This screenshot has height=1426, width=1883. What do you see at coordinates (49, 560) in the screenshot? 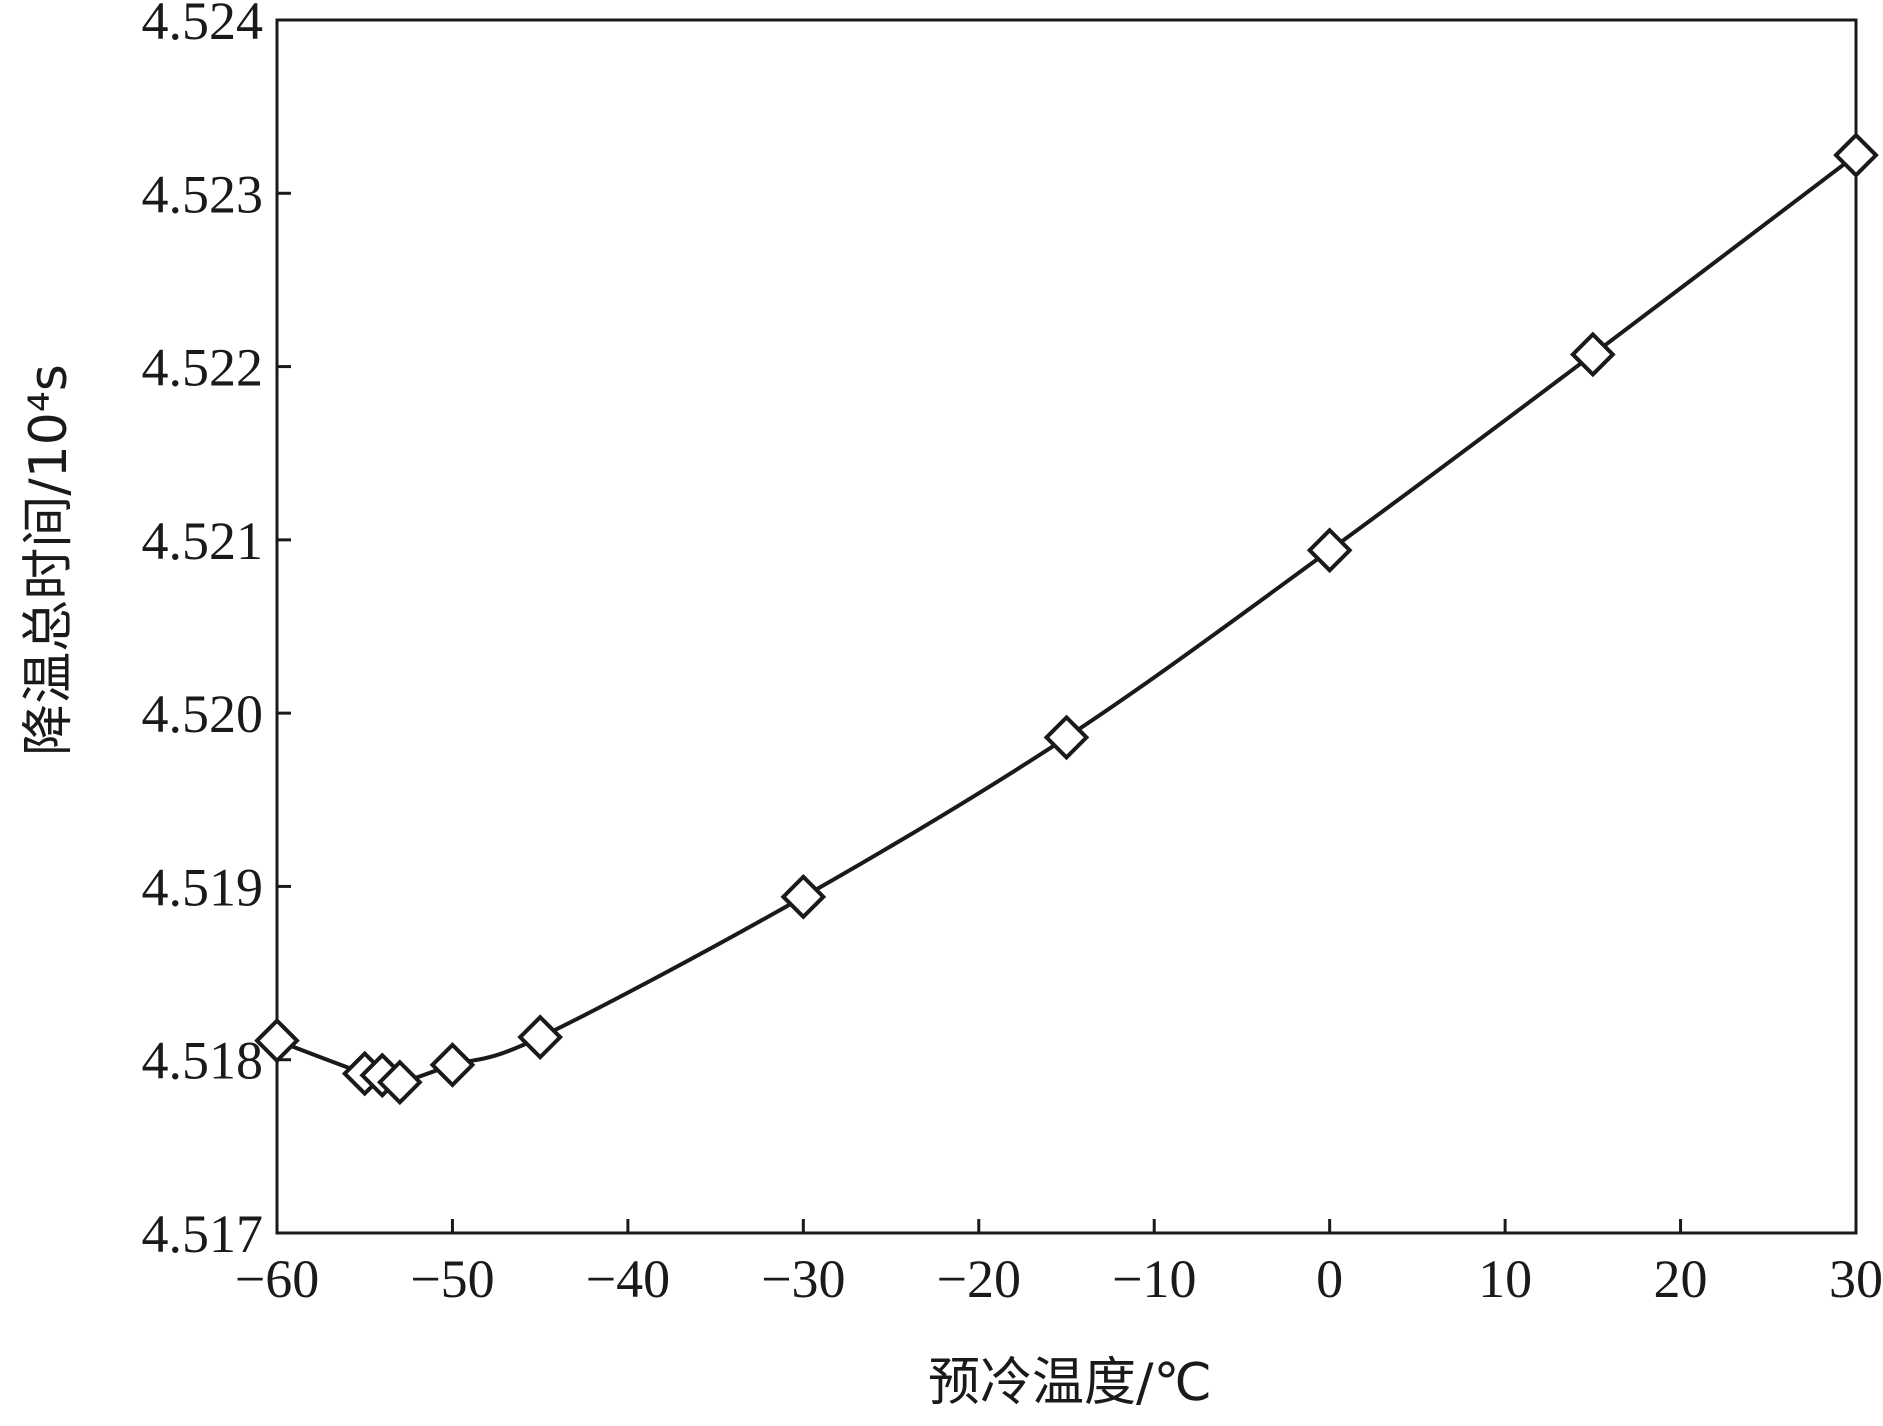
I see `y-axis-title: 降温总时间/10⁴s` at bounding box center [49, 560].